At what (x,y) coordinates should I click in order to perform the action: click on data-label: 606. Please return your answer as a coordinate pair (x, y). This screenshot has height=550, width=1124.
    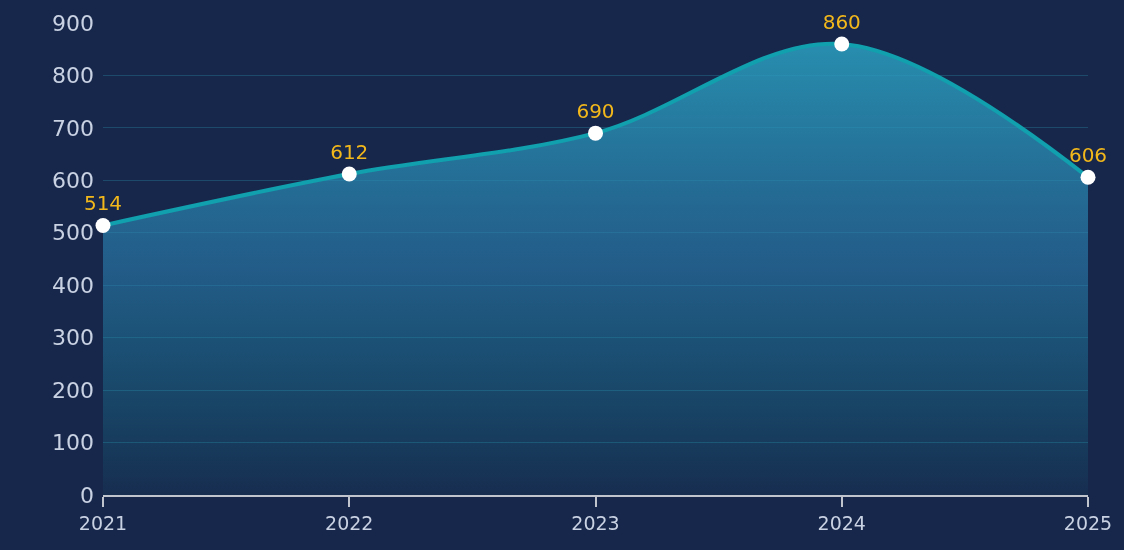
    Looking at the image, I should click on (1088, 154).